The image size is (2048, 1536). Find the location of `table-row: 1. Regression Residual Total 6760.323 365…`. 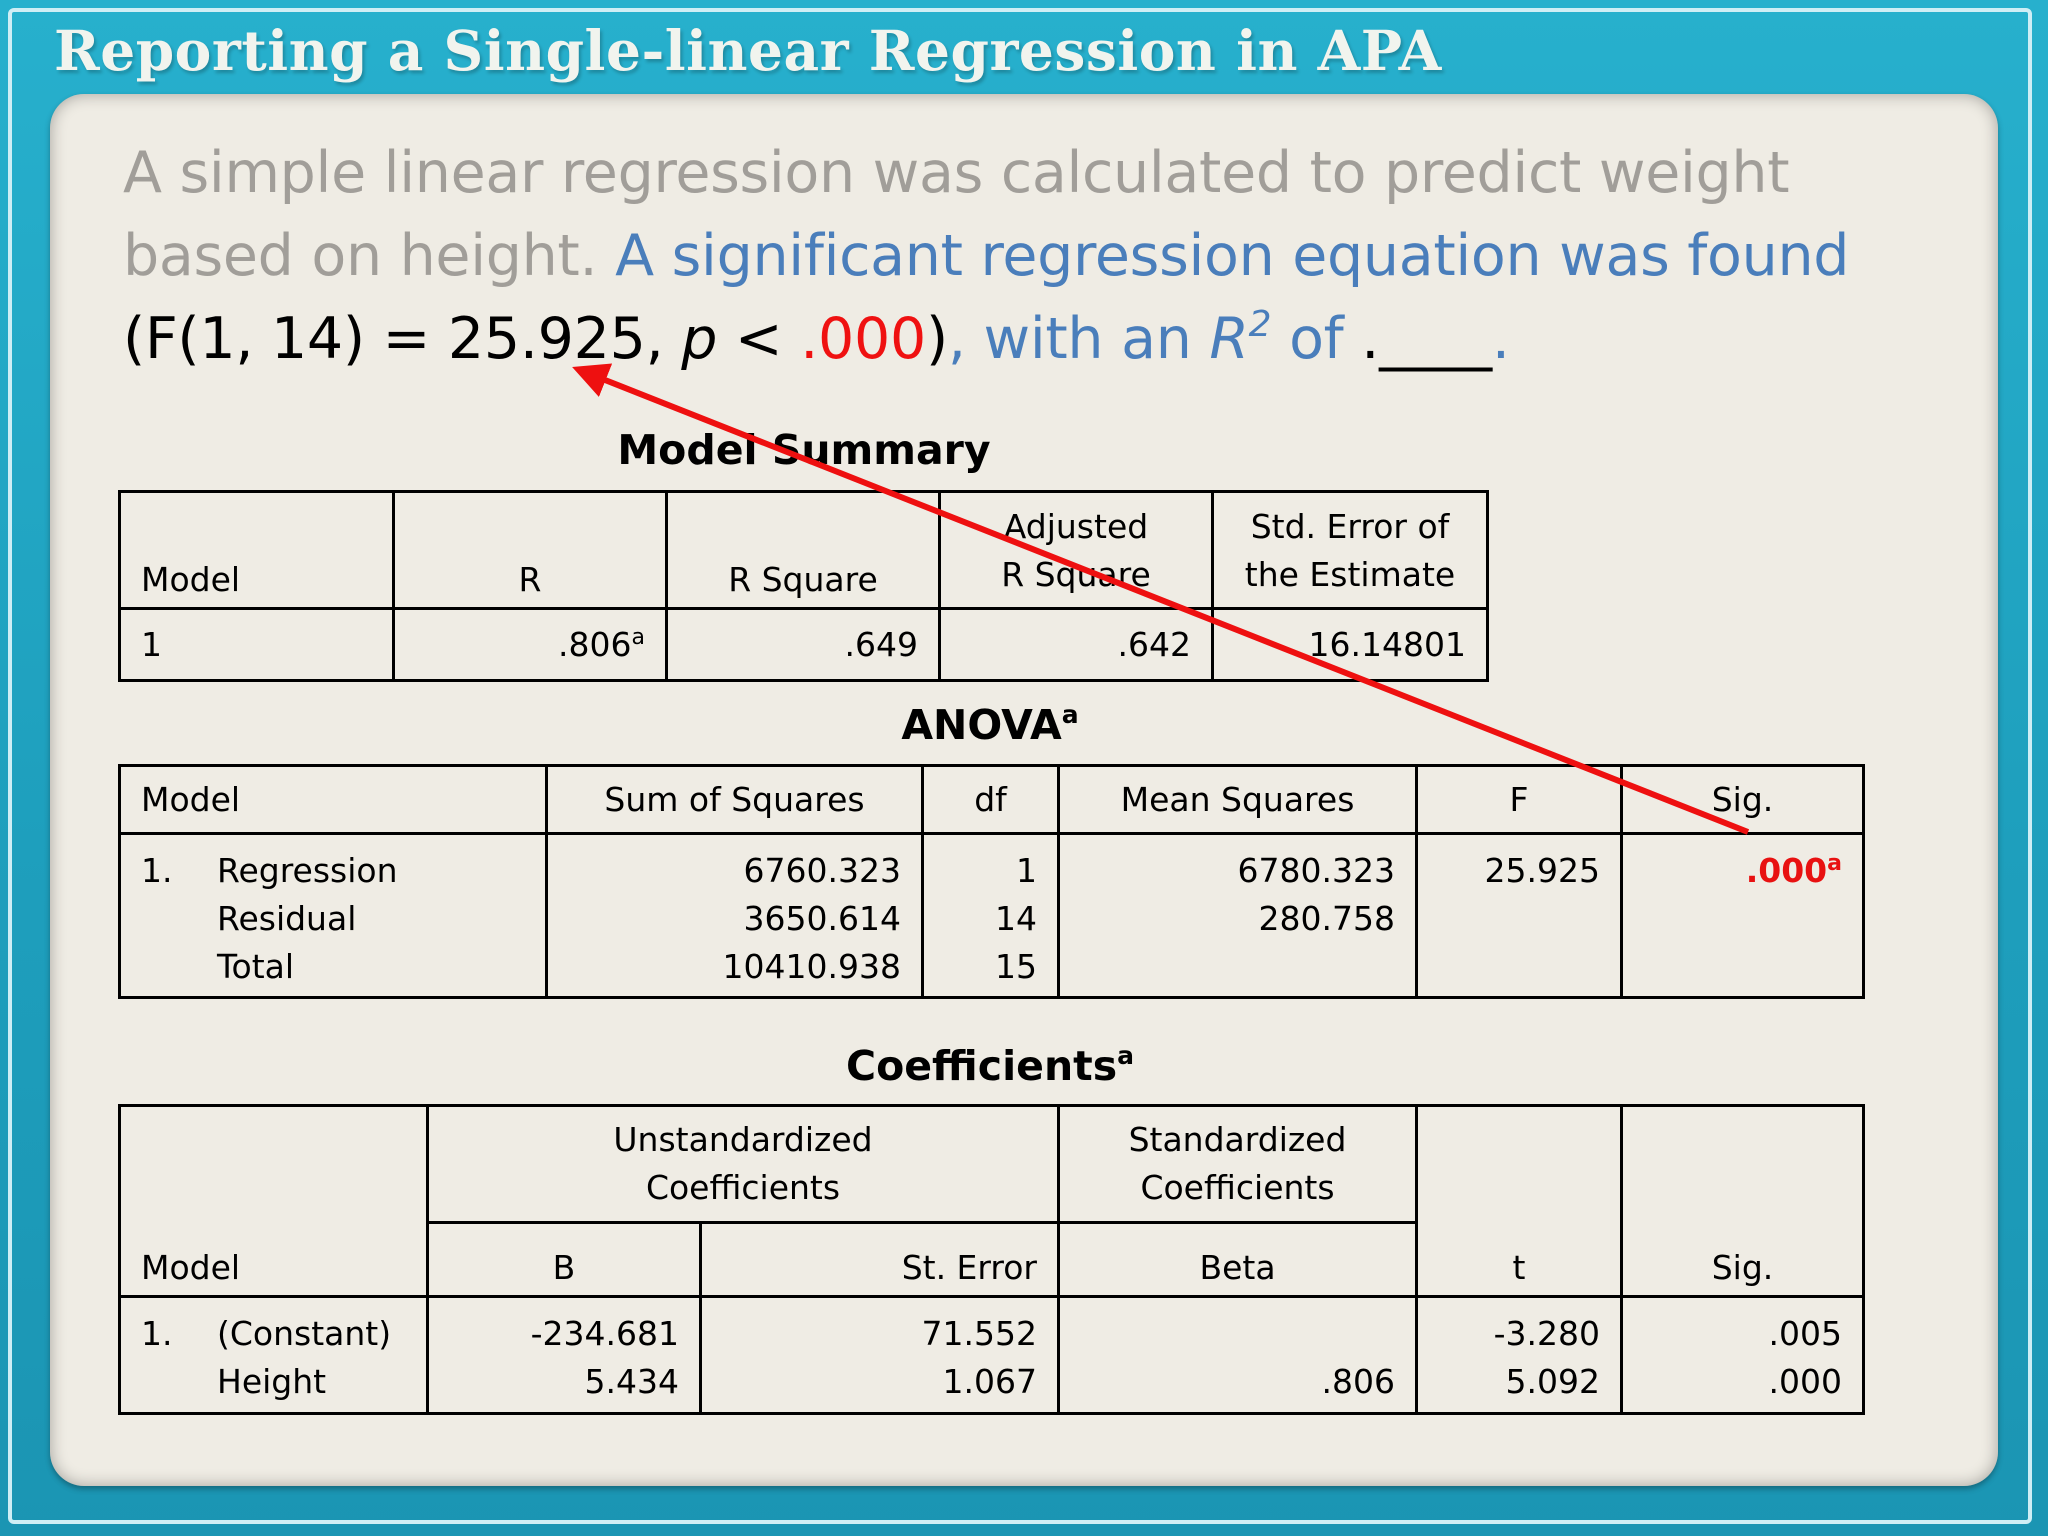

table-row: 1. Regression Residual Total 6760.323 365… is located at coordinates (991, 915).